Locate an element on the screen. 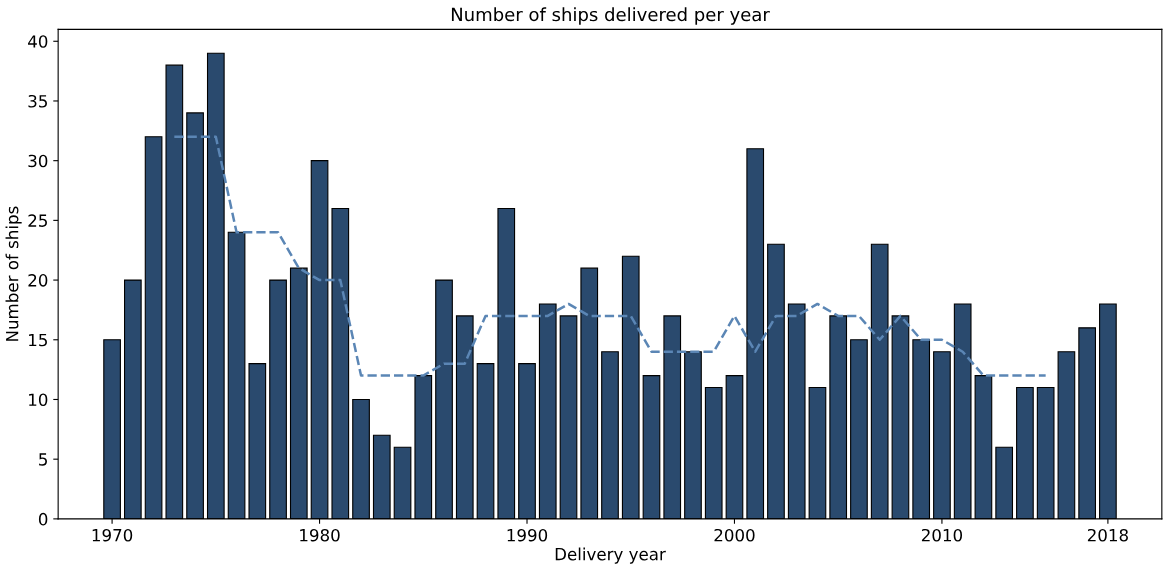 The height and width of the screenshot is (564, 1163). x-tick-label: 2018 is located at coordinates (1107, 535).